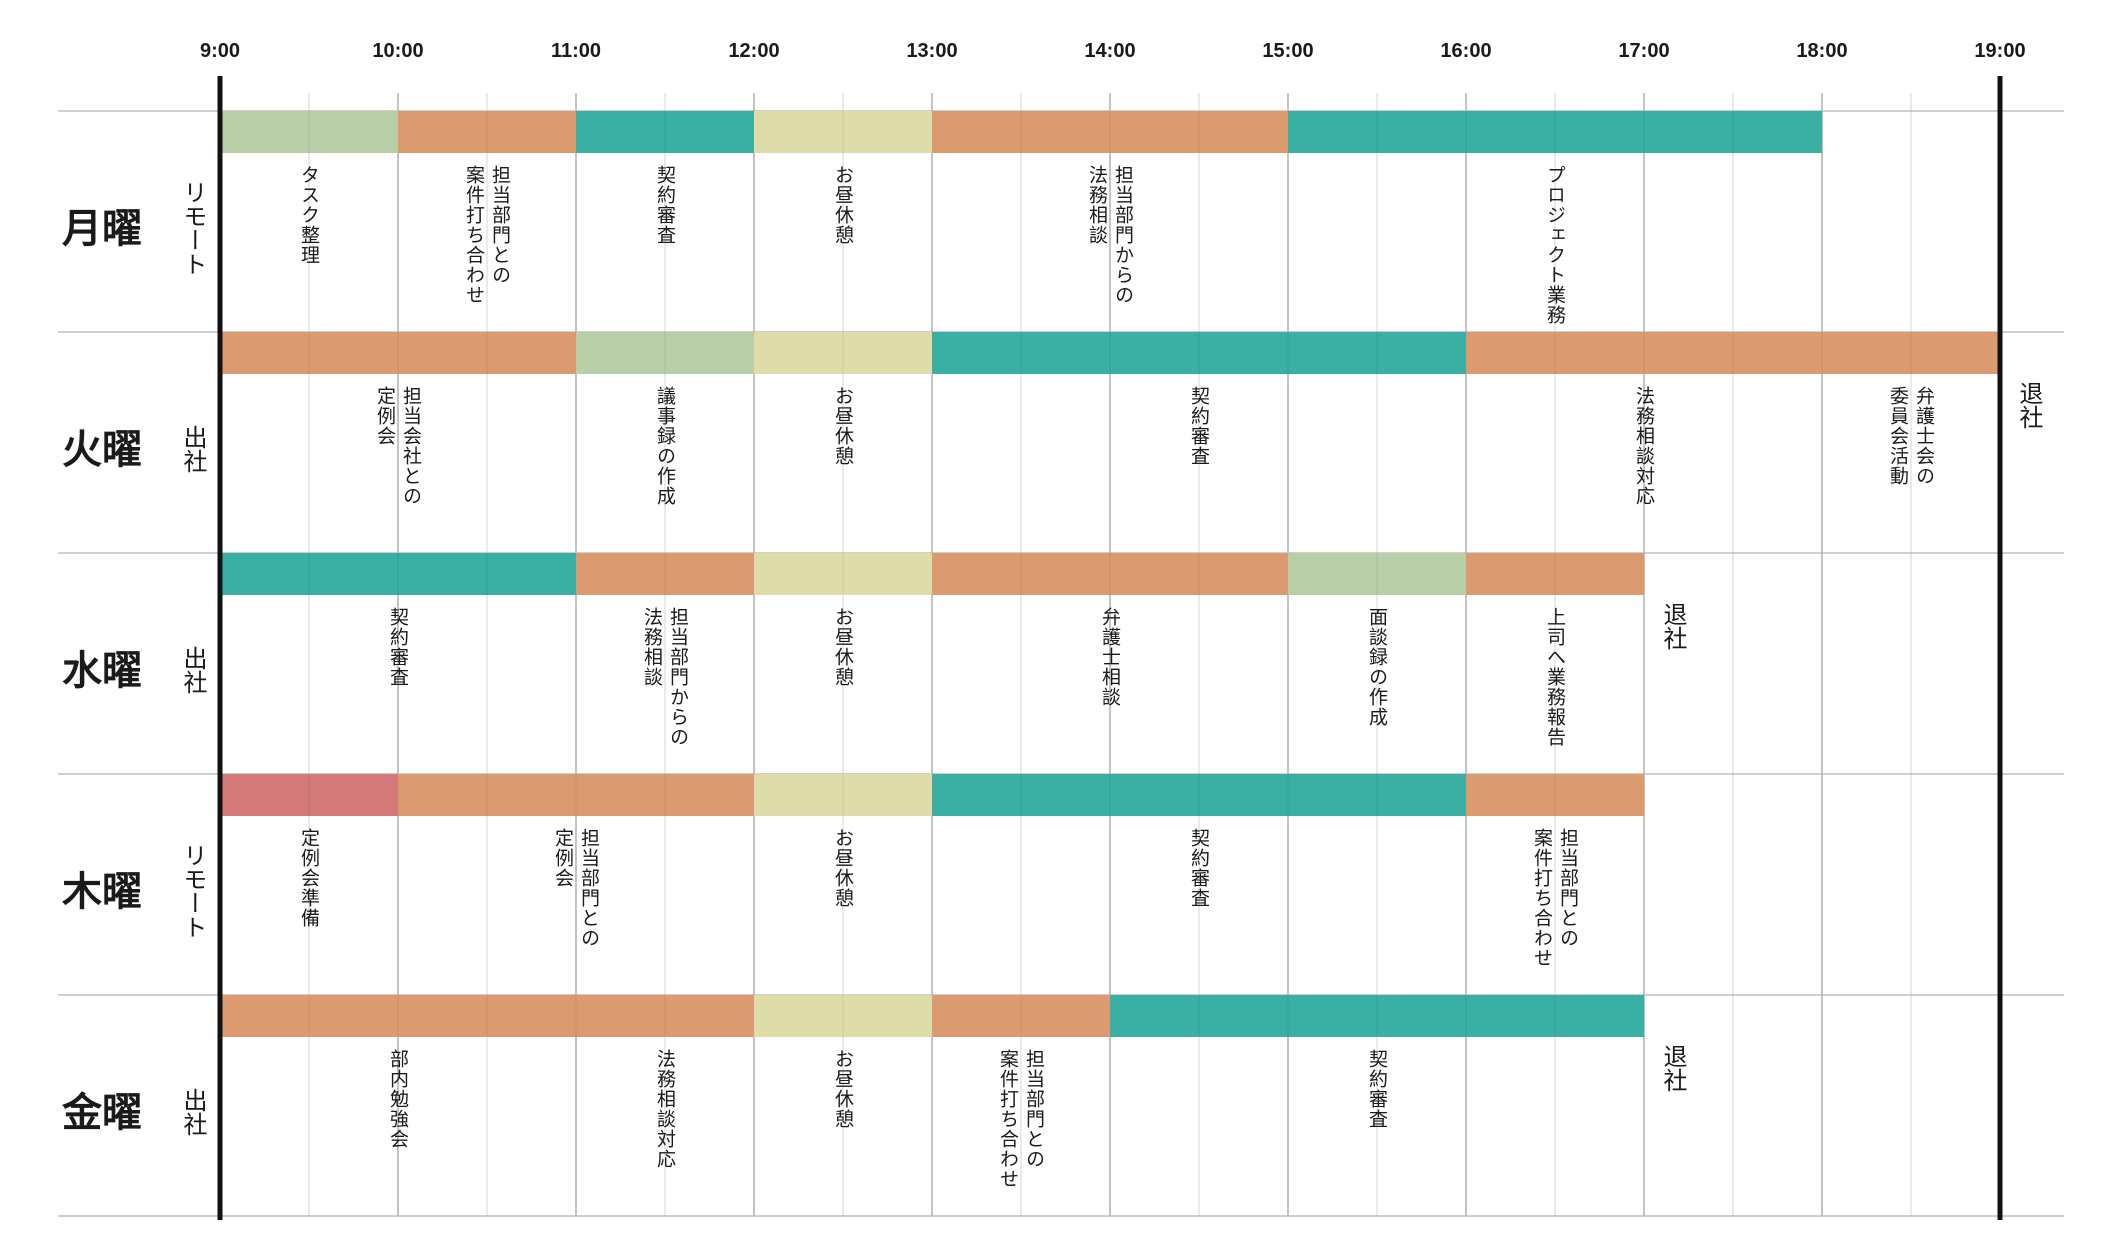 This screenshot has height=1252, width=2120. What do you see at coordinates (102, 1112) in the screenshot?
I see `day-label: 金曜` at bounding box center [102, 1112].